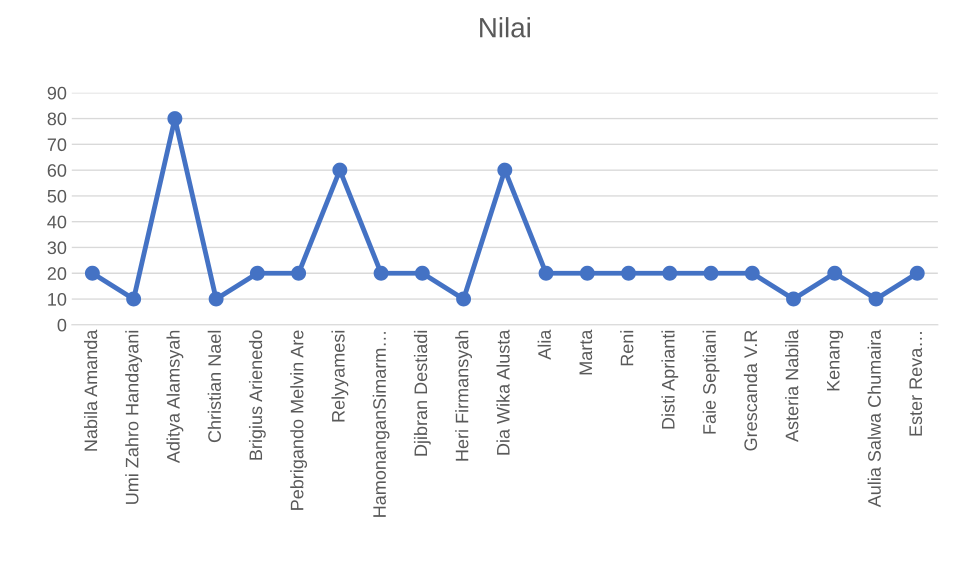 Image resolution: width=957 pixels, height=580 pixels. What do you see at coordinates (57, 170) in the screenshot?
I see `y-tick-label: 60` at bounding box center [57, 170].